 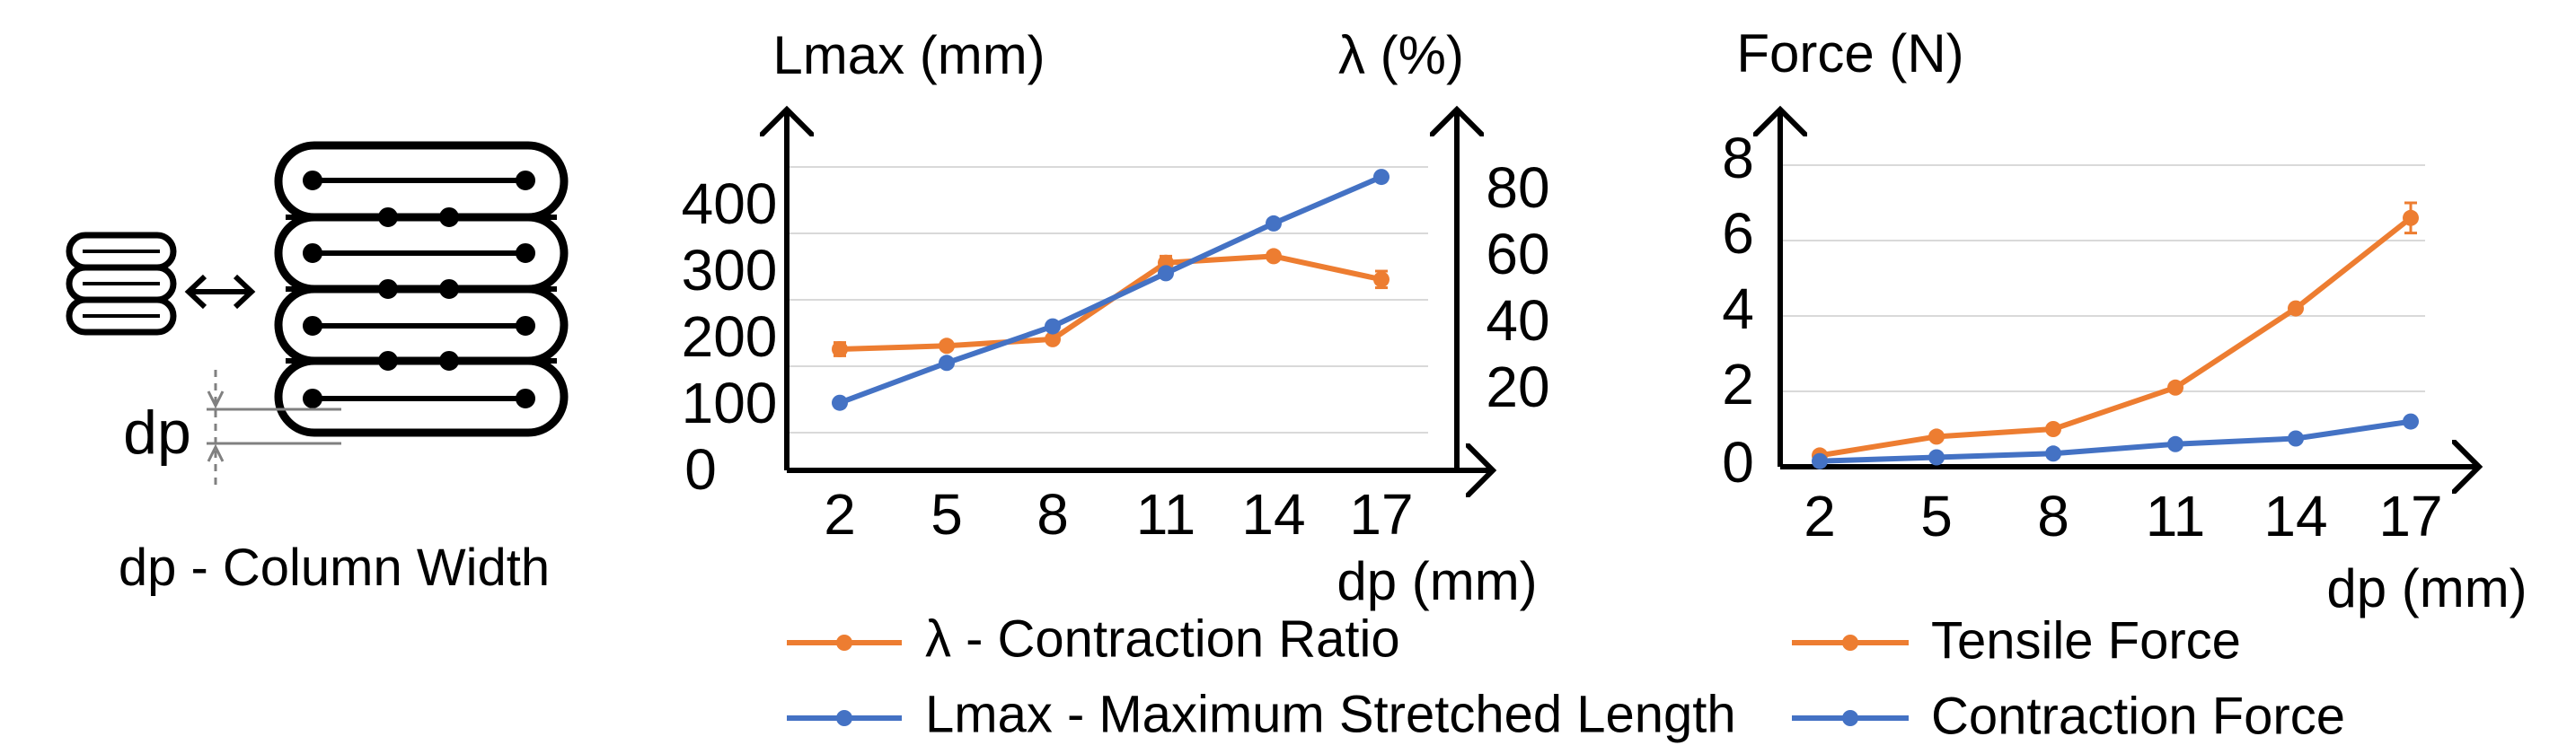 I want to click on y2-tick-label: 80, so click(x=1517, y=187).